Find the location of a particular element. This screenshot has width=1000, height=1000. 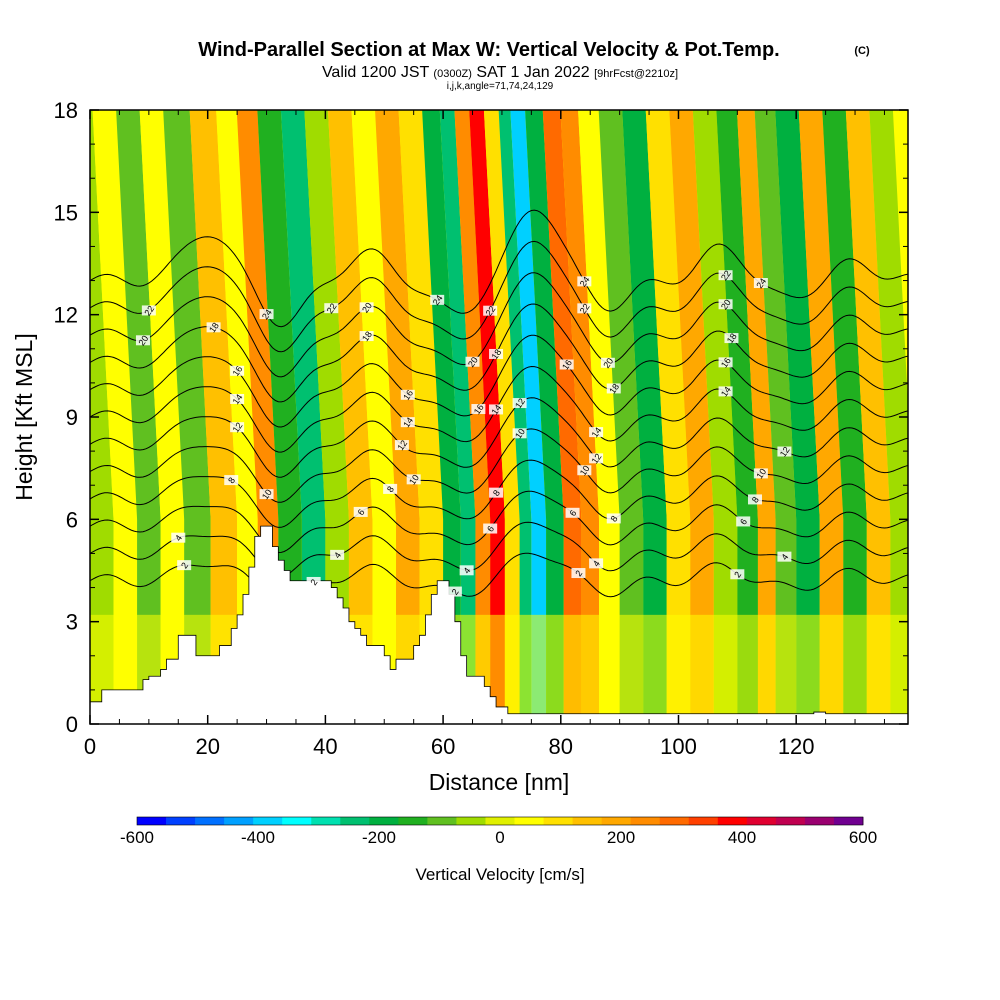

valid-utc: (0300Z) is located at coordinates (452, 74).